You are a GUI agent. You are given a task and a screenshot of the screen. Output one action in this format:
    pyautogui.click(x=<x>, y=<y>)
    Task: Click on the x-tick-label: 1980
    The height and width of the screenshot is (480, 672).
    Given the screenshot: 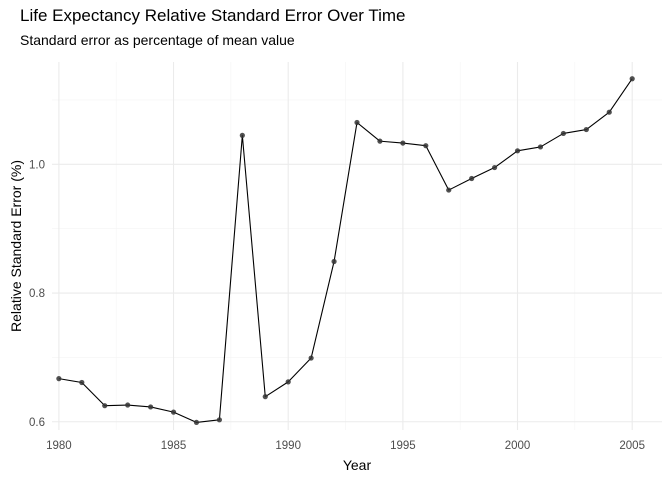 What is the action you would take?
    pyautogui.click(x=59, y=446)
    